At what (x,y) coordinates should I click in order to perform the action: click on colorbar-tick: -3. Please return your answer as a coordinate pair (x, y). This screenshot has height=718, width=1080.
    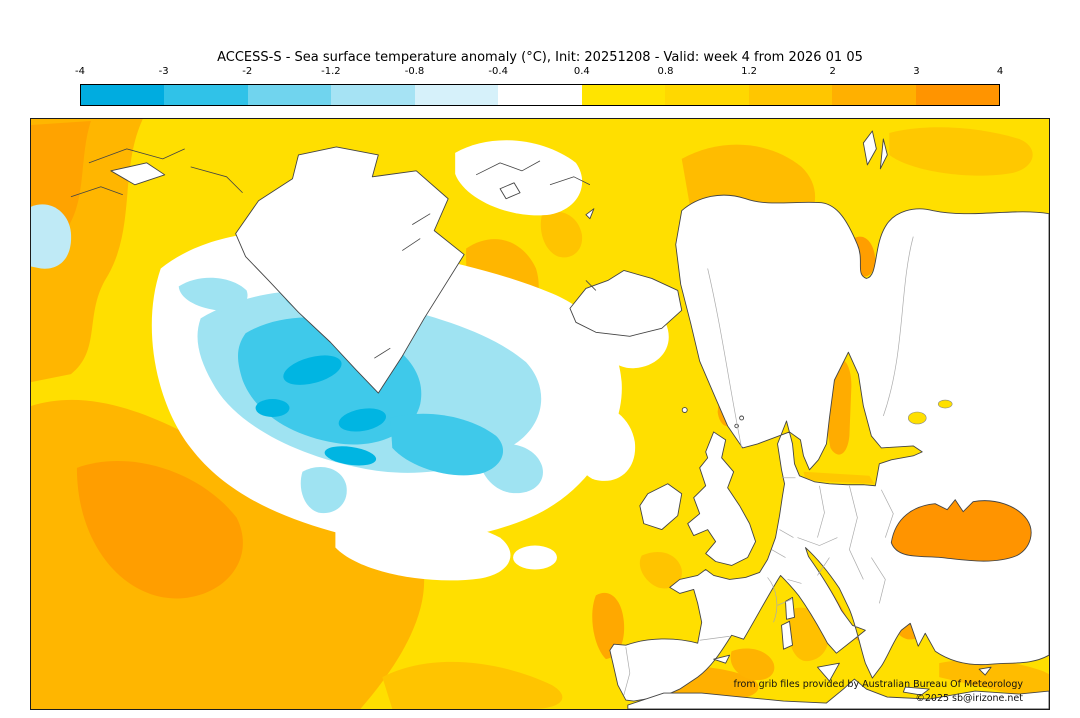
    Looking at the image, I should click on (163, 71).